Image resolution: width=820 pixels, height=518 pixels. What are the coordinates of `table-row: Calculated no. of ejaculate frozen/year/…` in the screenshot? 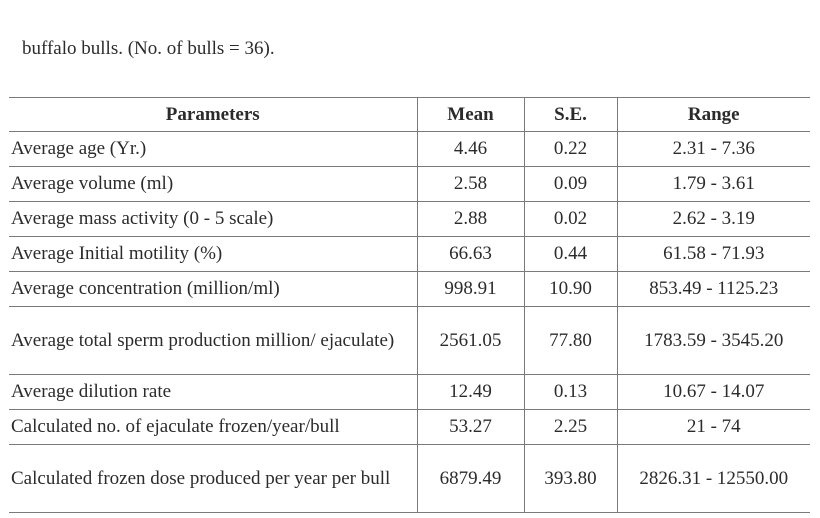 It's located at (409, 427).